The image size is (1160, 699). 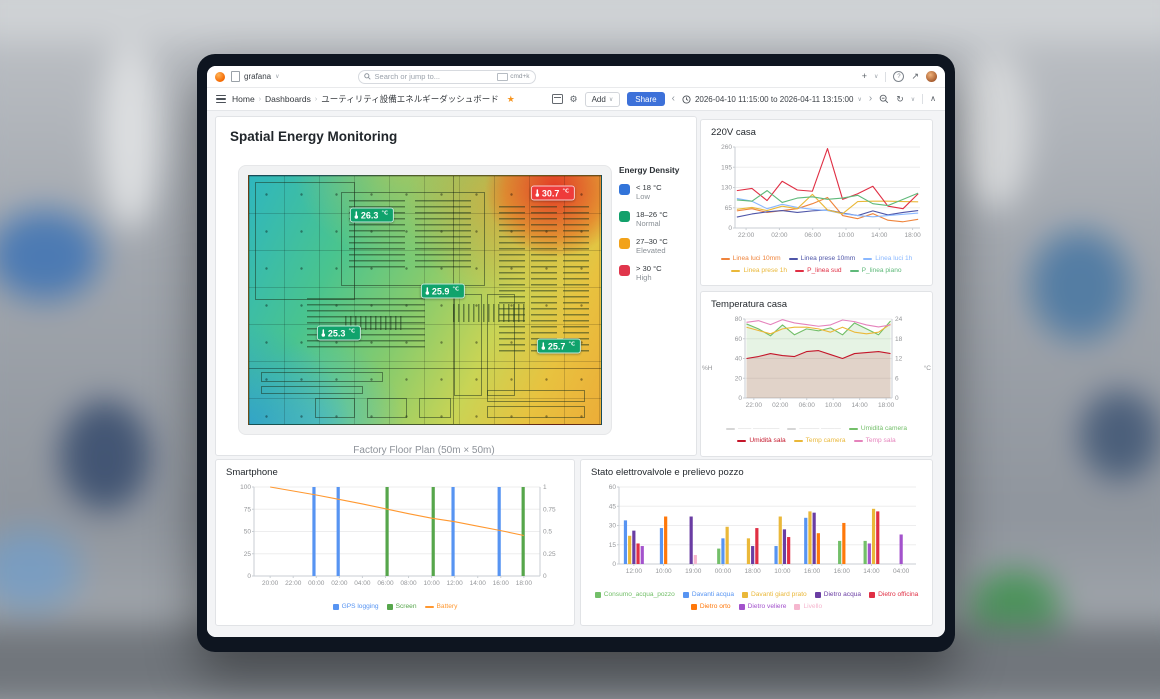 I want to click on legend-item: Davanti acqua, so click(x=708, y=595).